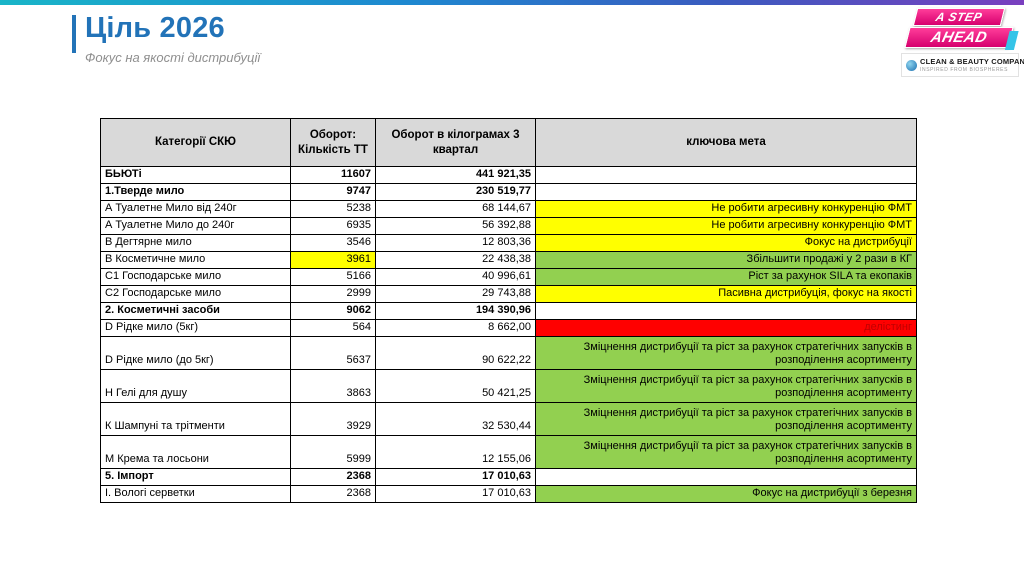 The width and height of the screenshot is (1024, 574). I want to click on kg-turnover-cell: 50 421,25, so click(455, 386).